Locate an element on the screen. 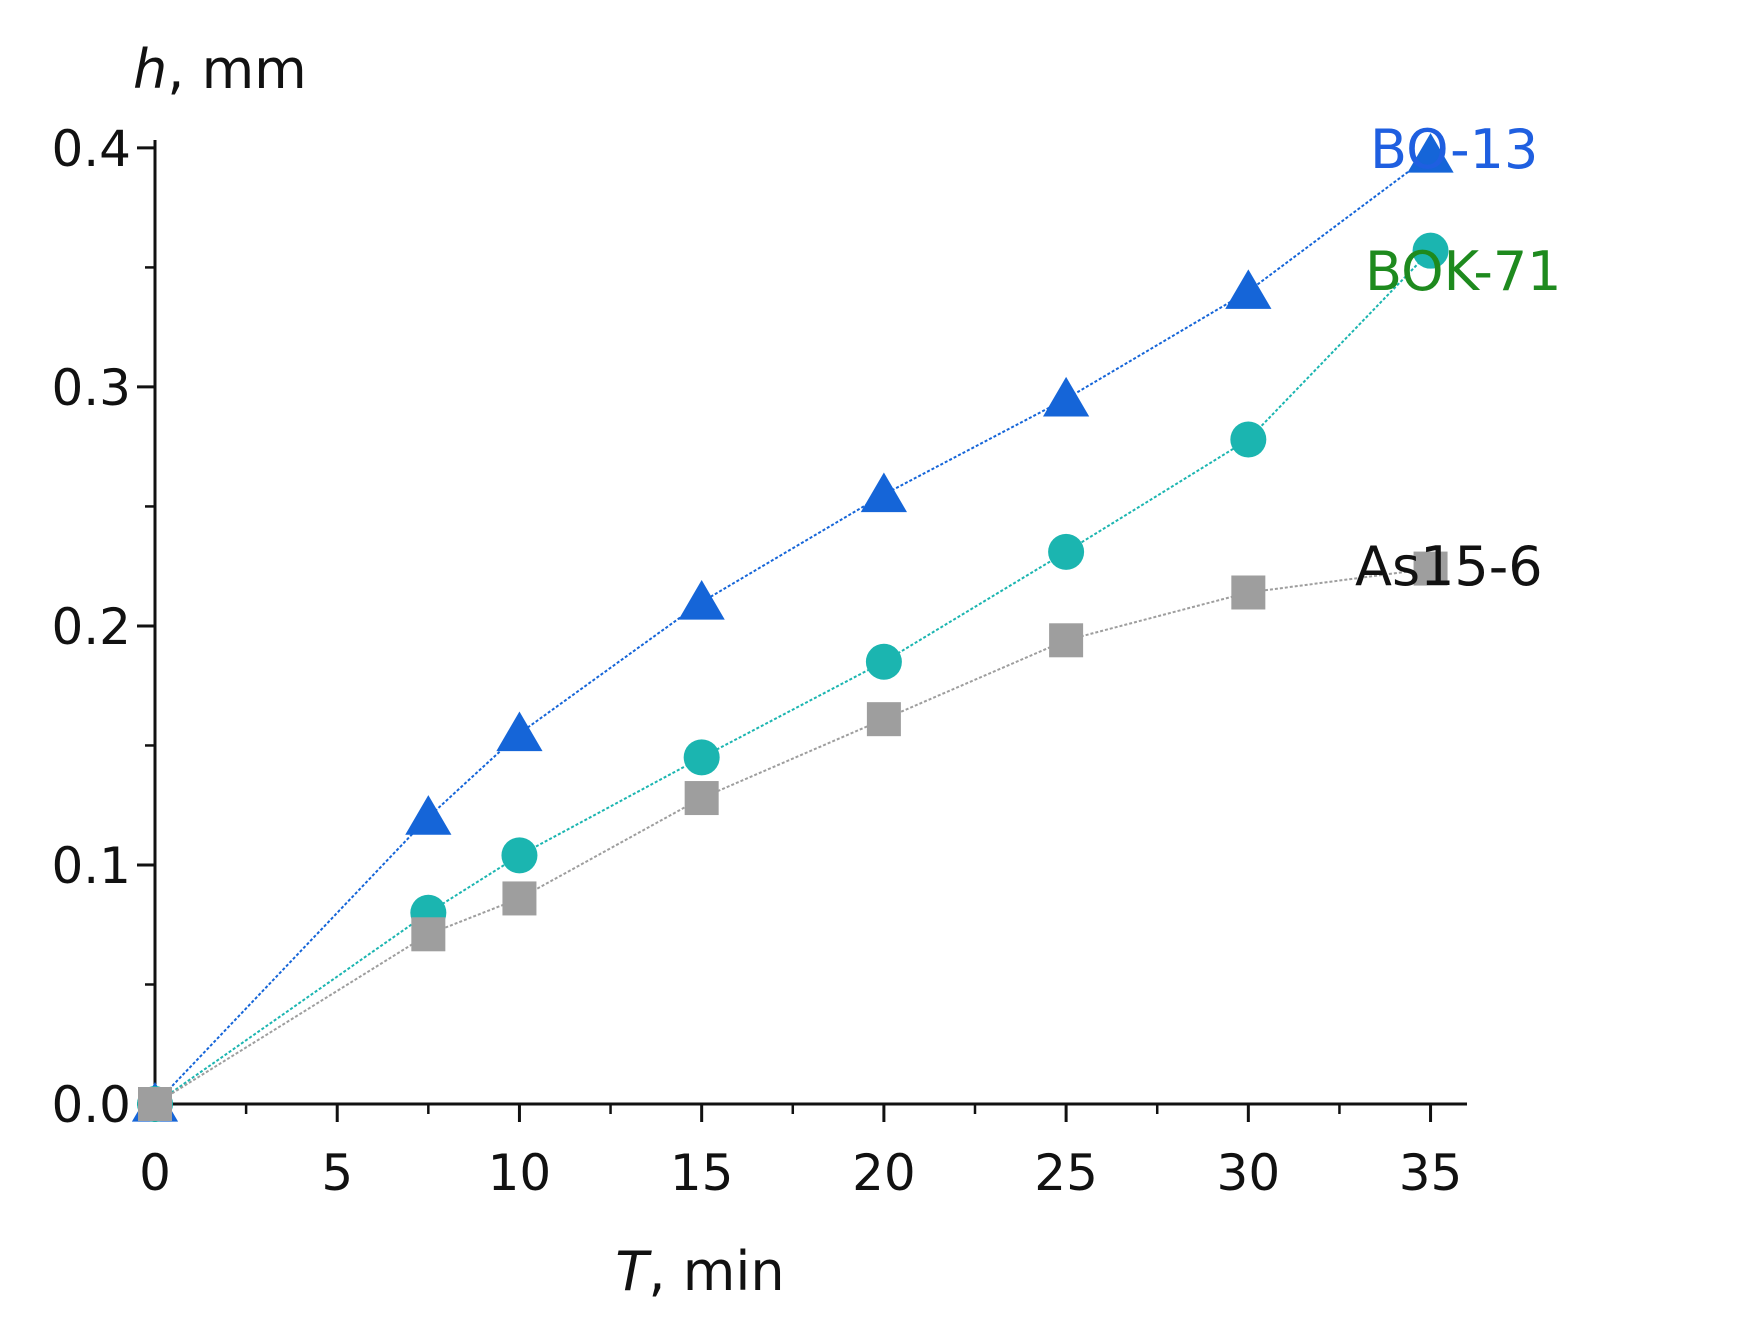 The image size is (1741, 1321). y-axis-title-unit: , mm is located at coordinates (237, 69).